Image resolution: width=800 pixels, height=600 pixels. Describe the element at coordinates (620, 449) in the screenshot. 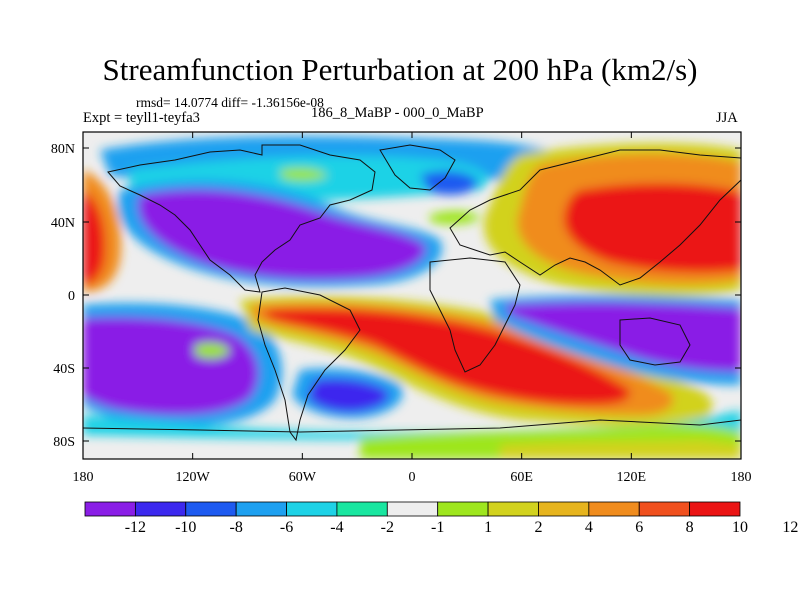

I see `antarctic-yellow-band` at that location.